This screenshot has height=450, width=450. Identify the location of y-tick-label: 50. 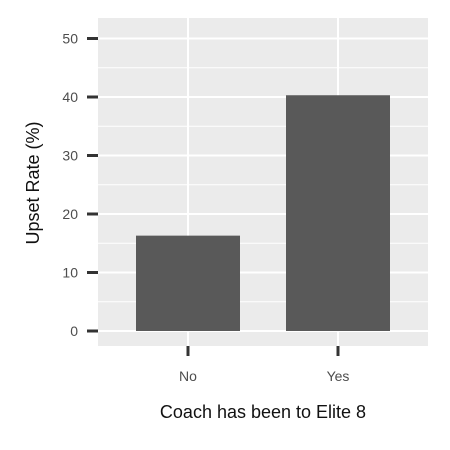
(70, 39).